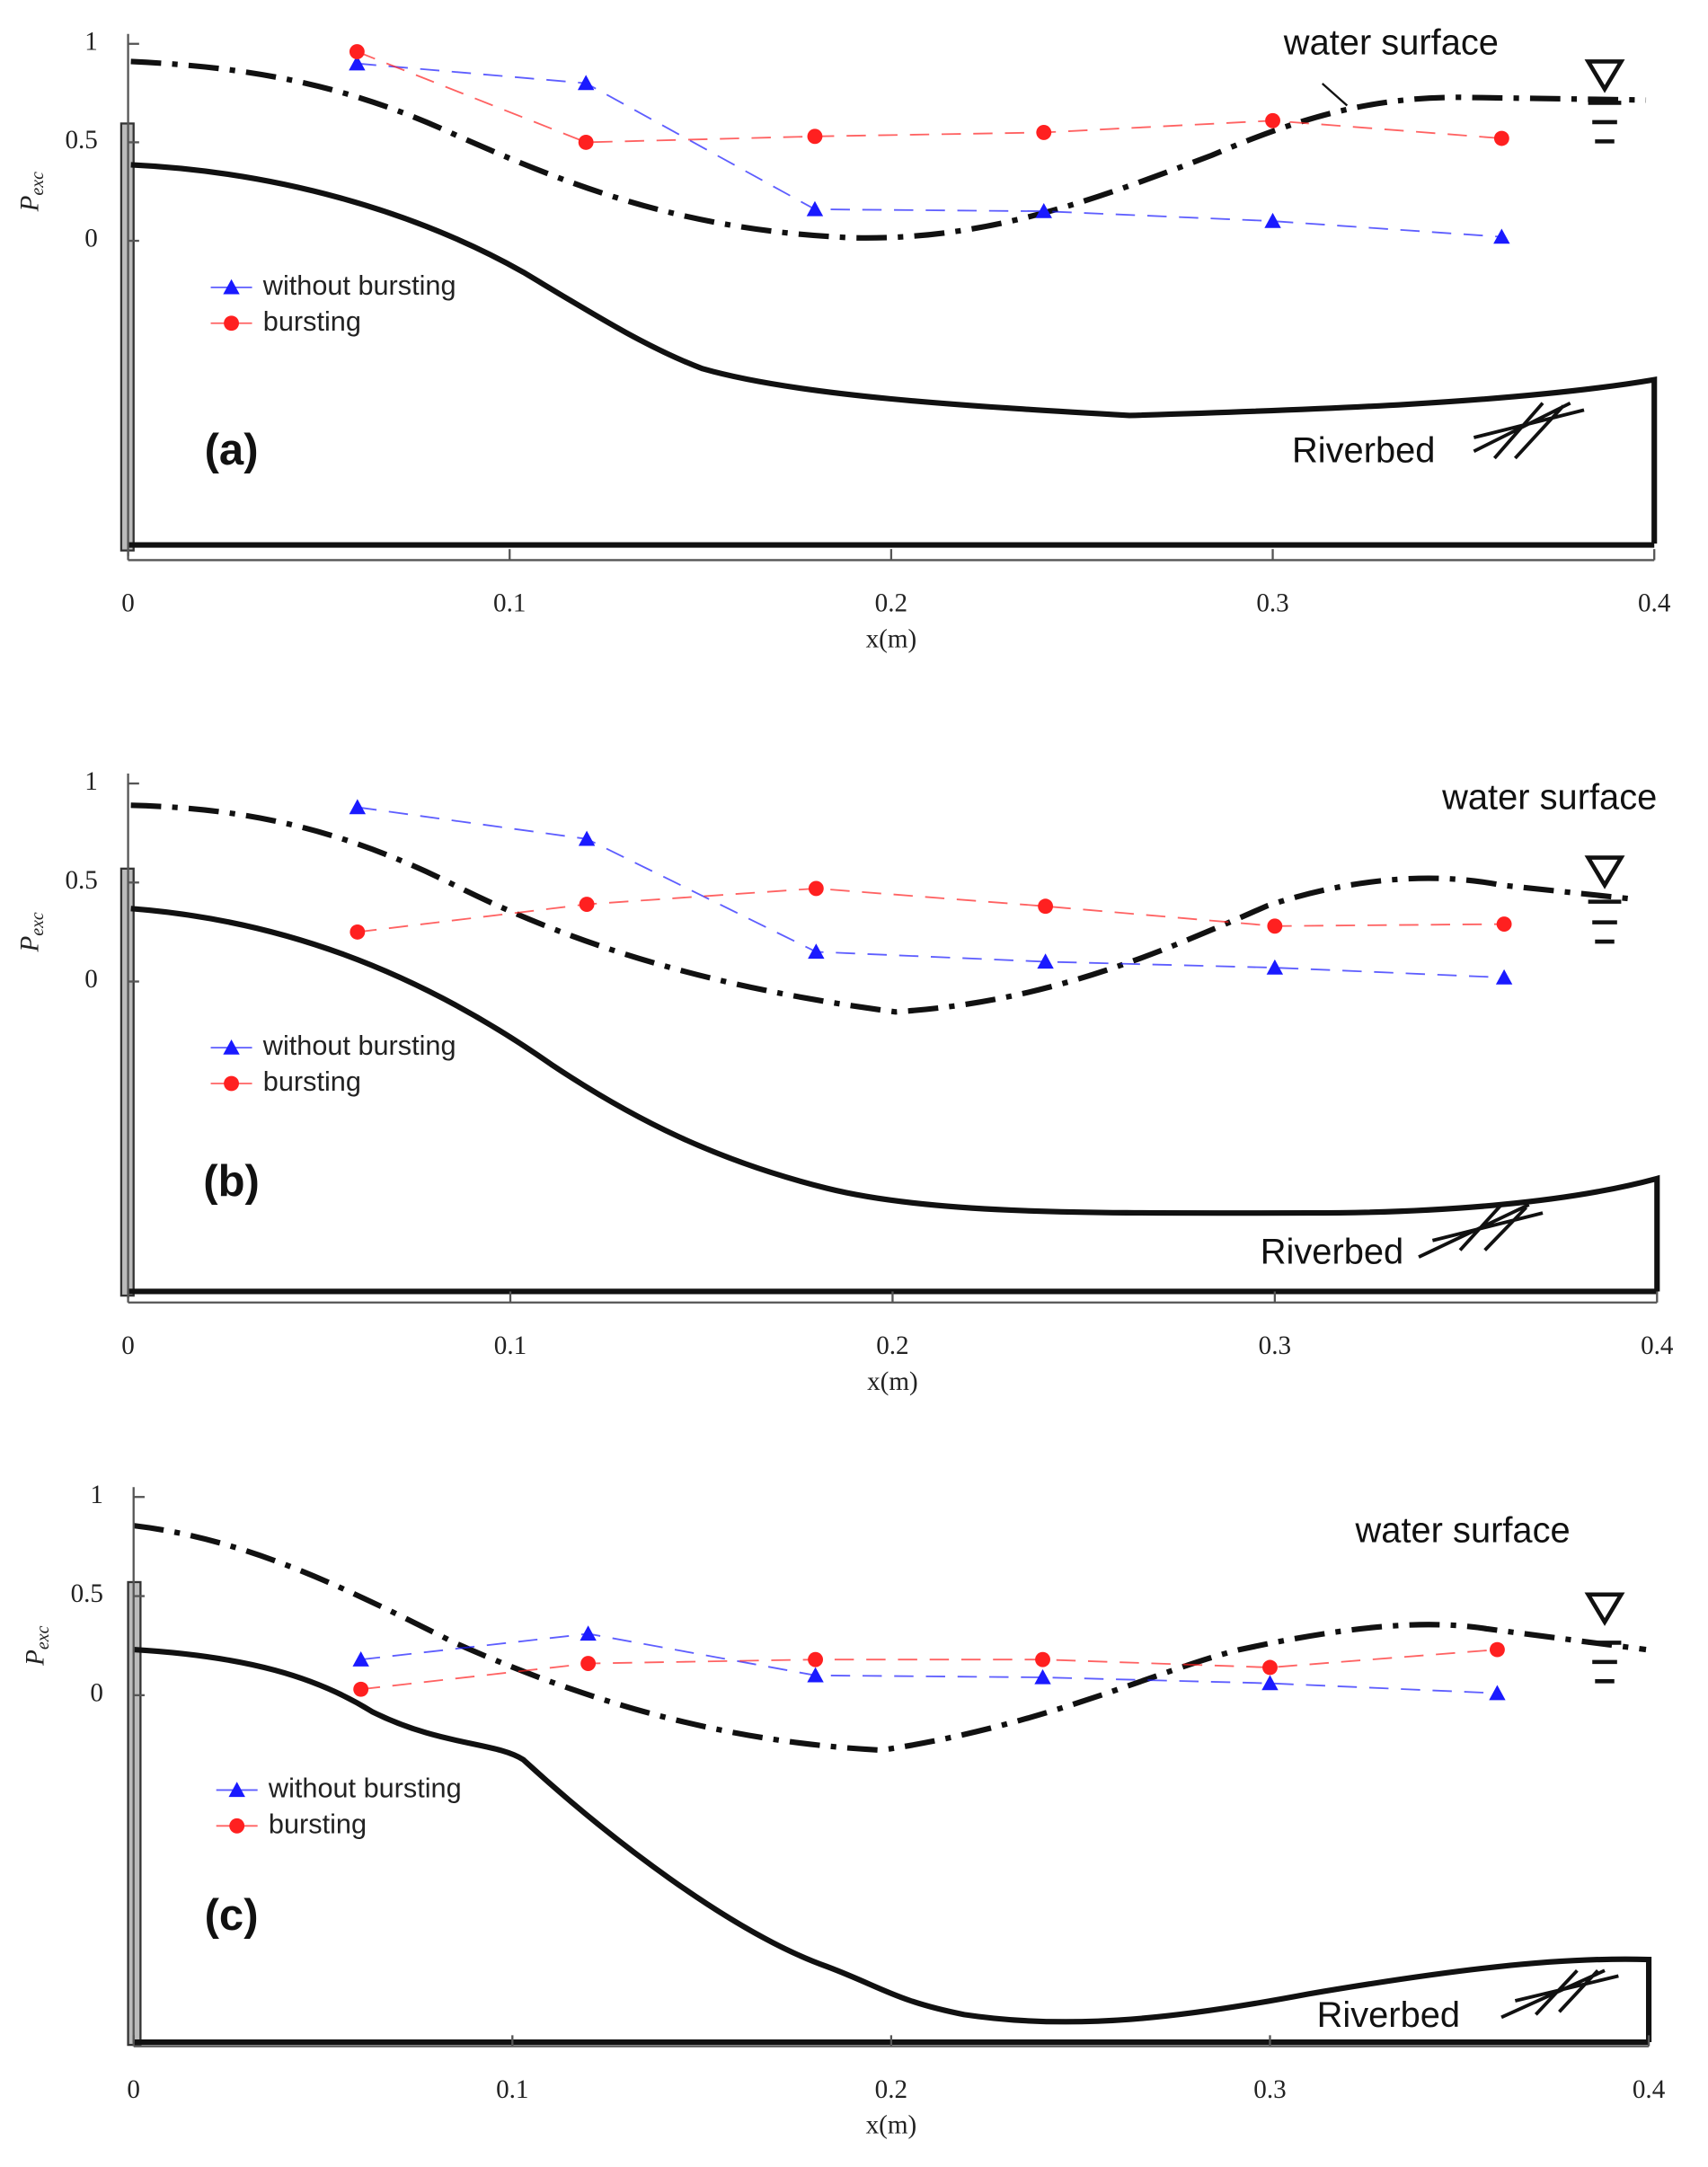 The image size is (1708, 2167). I want to click on panel-label: (c), so click(232, 1916).